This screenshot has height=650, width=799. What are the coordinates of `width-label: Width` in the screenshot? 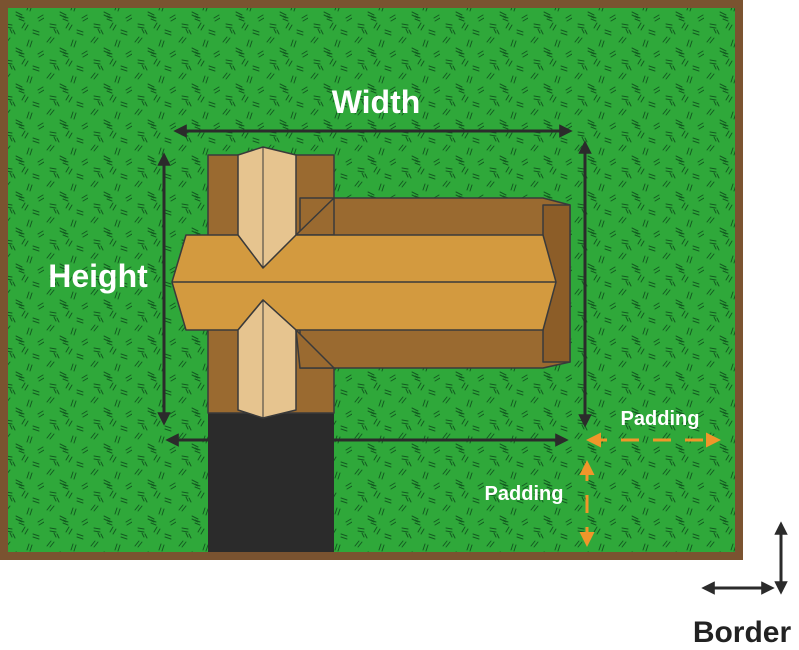 It's located at (376, 102).